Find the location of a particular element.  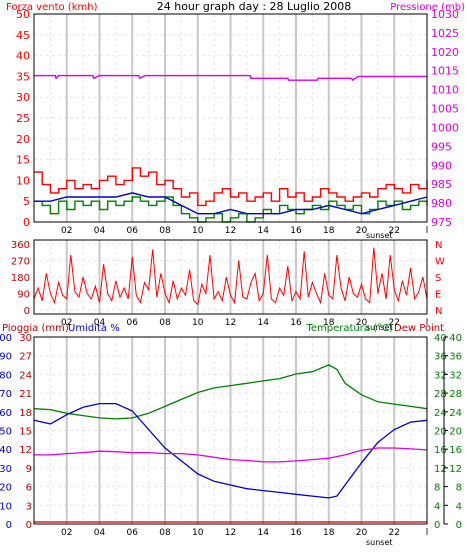

chart3-ytick-temp: 4 is located at coordinates (437, 506).